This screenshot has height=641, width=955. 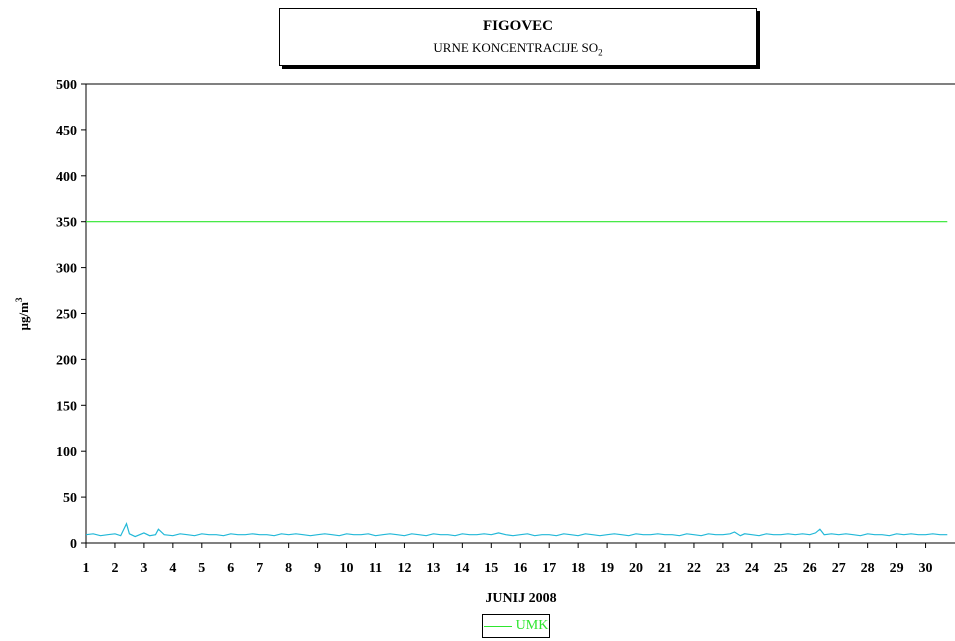 I want to click on chart-subtitle: URNE KONCENTRACIJE SO2, so click(x=518, y=49).